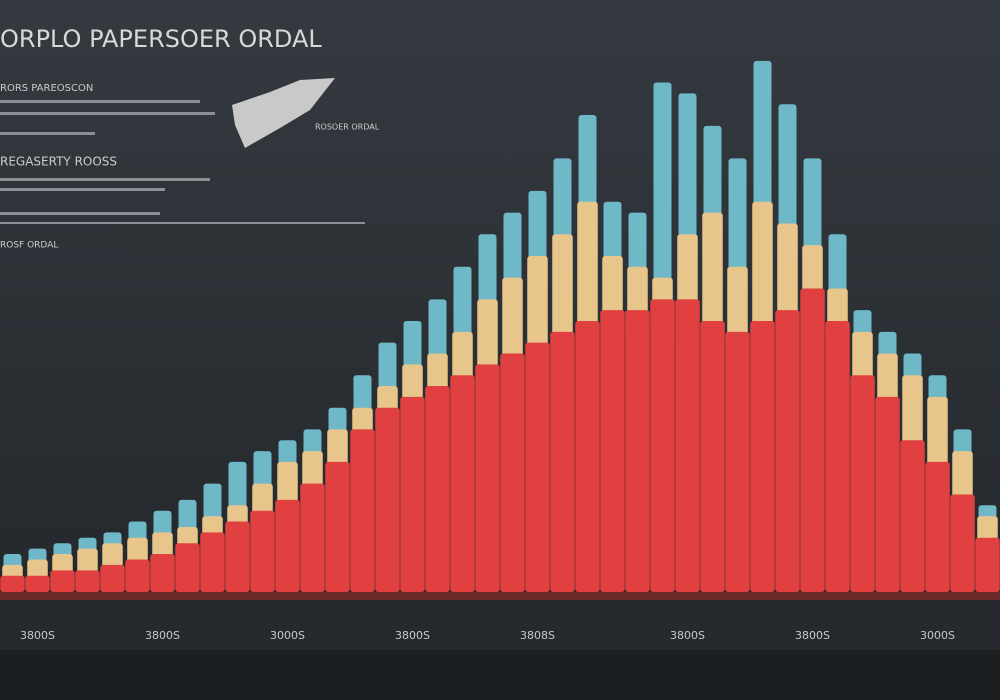 The image size is (1000, 700). Describe the element at coordinates (58, 162) in the screenshot. I see `subtitle: REGASERTY ROOSS` at that location.